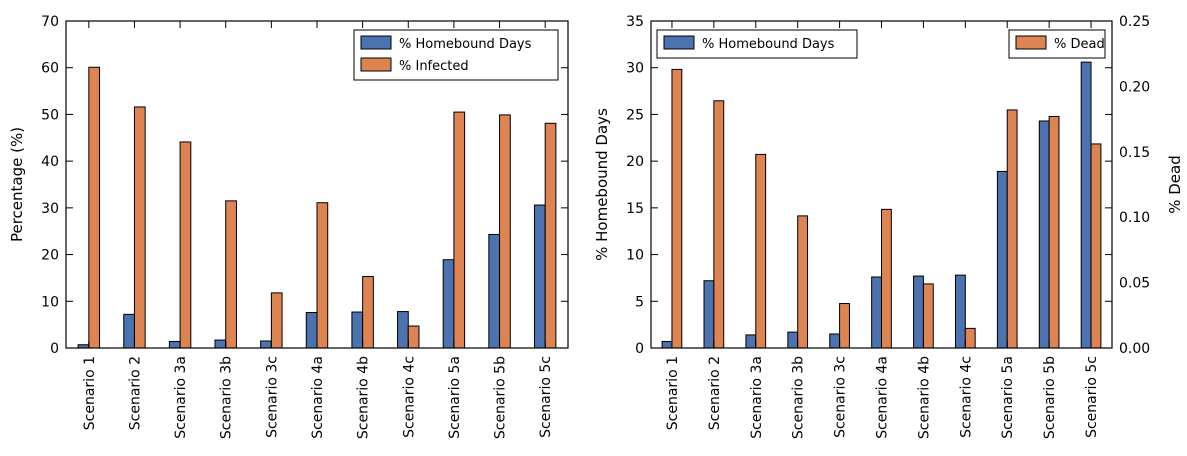 Image resolution: width=1187 pixels, height=456 pixels. Describe the element at coordinates (54, 349) in the screenshot. I see `left-ytick-label: 0` at that location.